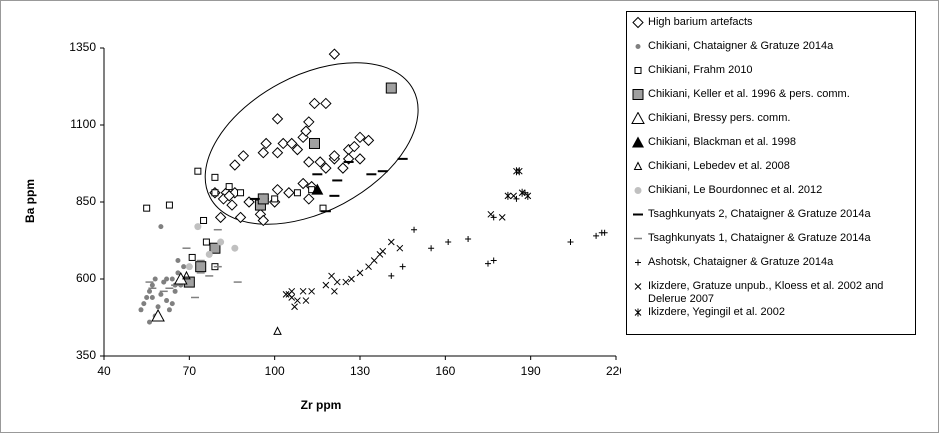  What do you see at coordinates (360, 371) in the screenshot?
I see `x-tick-label: 130` at bounding box center [360, 371].